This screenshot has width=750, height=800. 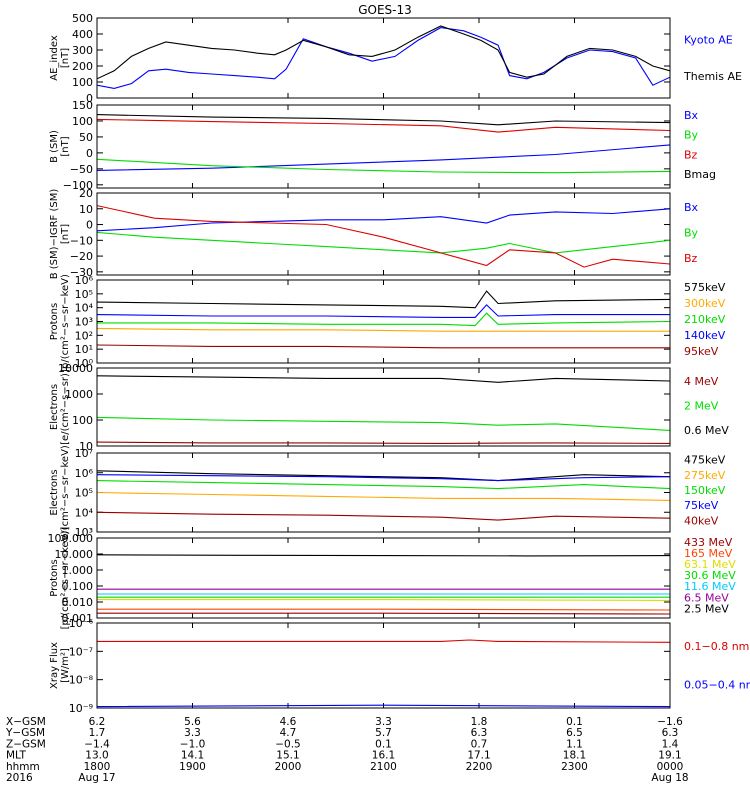 I want to click on legend-label: By, so click(x=691, y=233).